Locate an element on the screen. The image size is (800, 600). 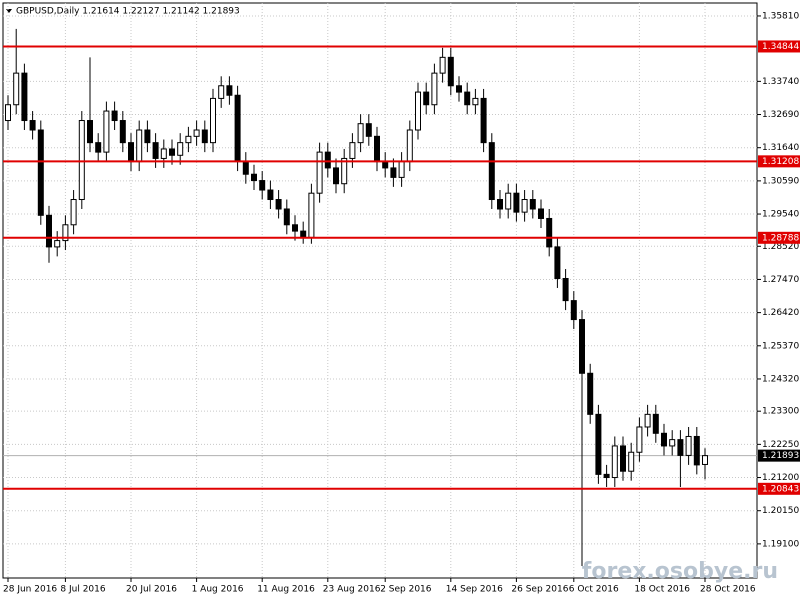
y-tick-label: 1.29540 is located at coordinates (780, 215).